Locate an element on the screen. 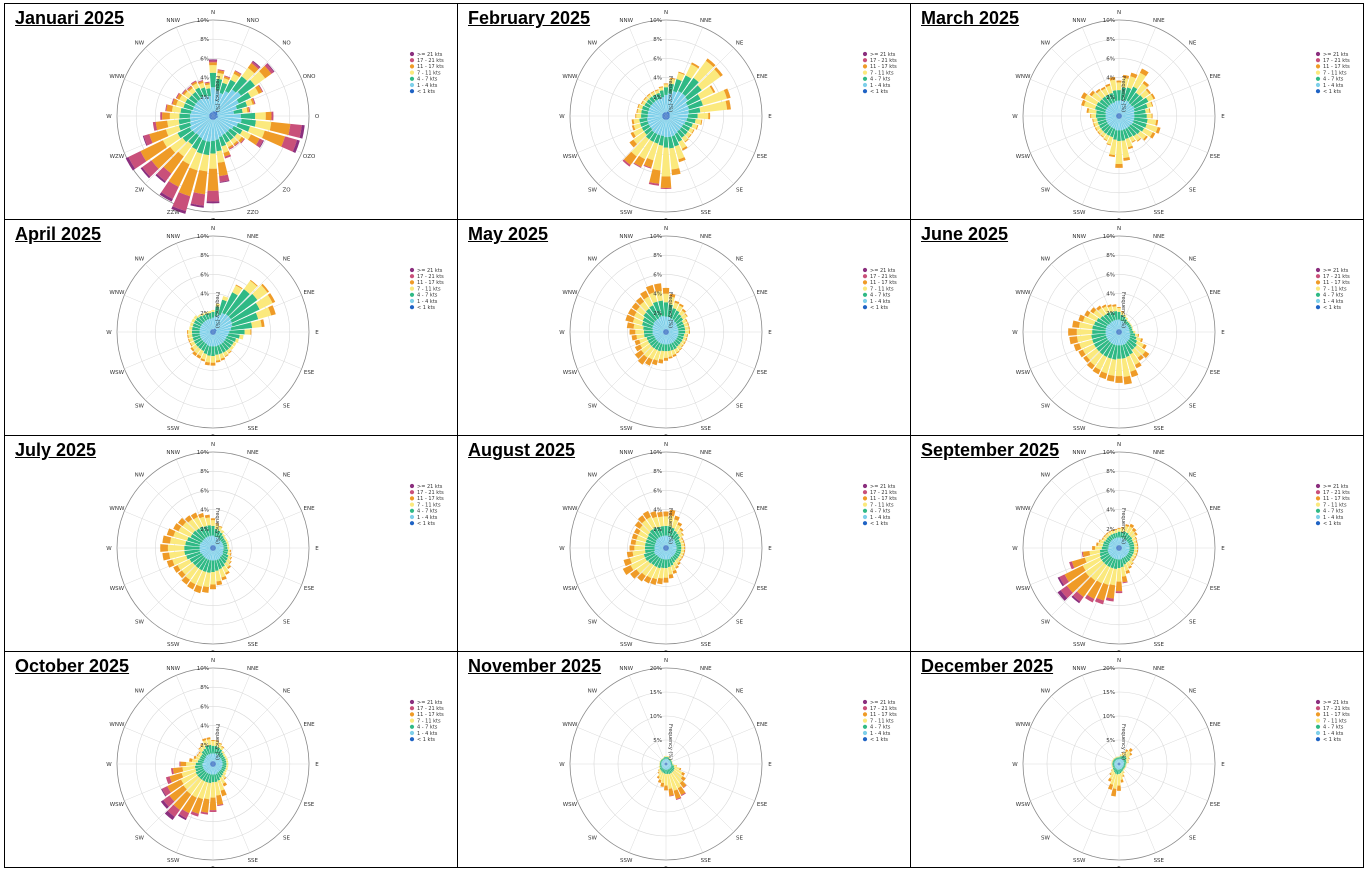 The image size is (1367, 870). radial-grid is located at coordinates (1119, 764).